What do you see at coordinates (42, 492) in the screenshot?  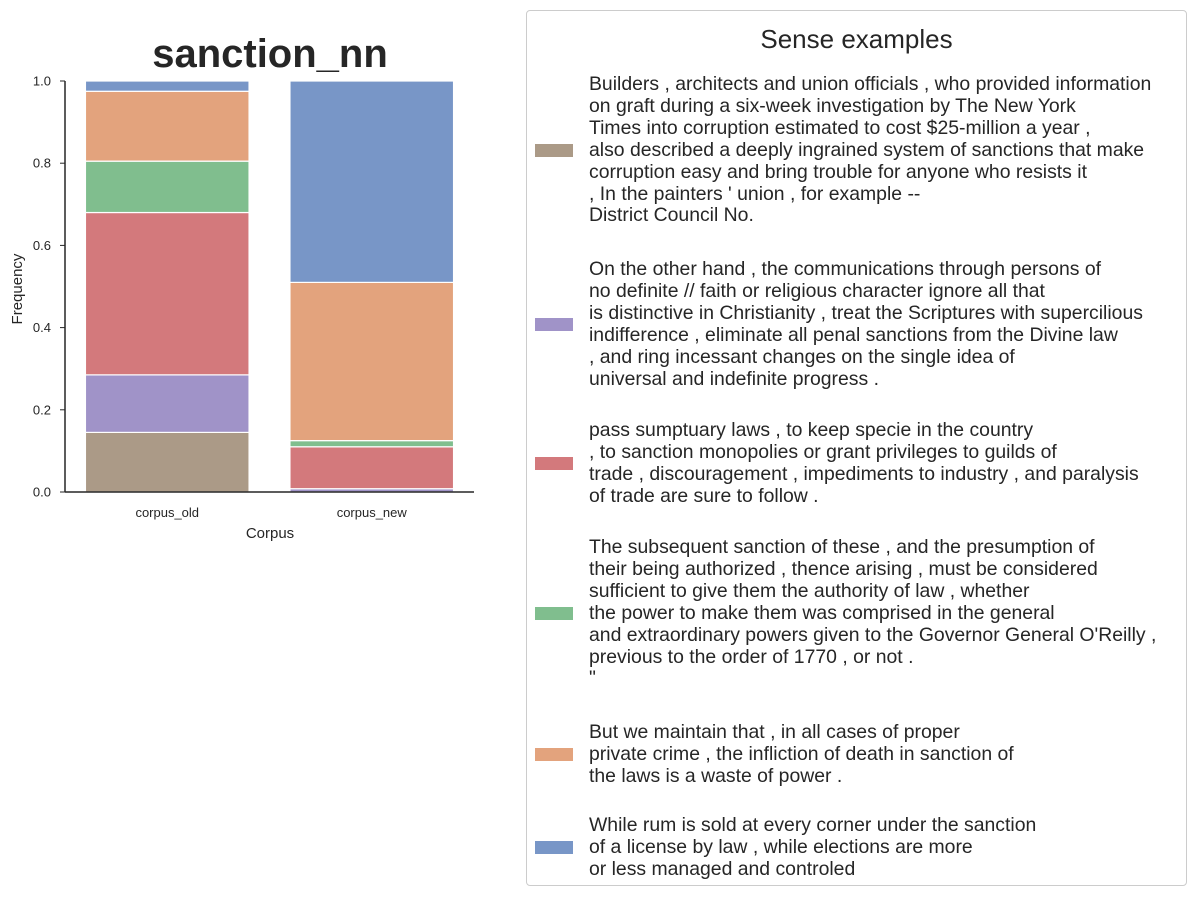 I see `y-tick-label: 0.0` at bounding box center [42, 492].